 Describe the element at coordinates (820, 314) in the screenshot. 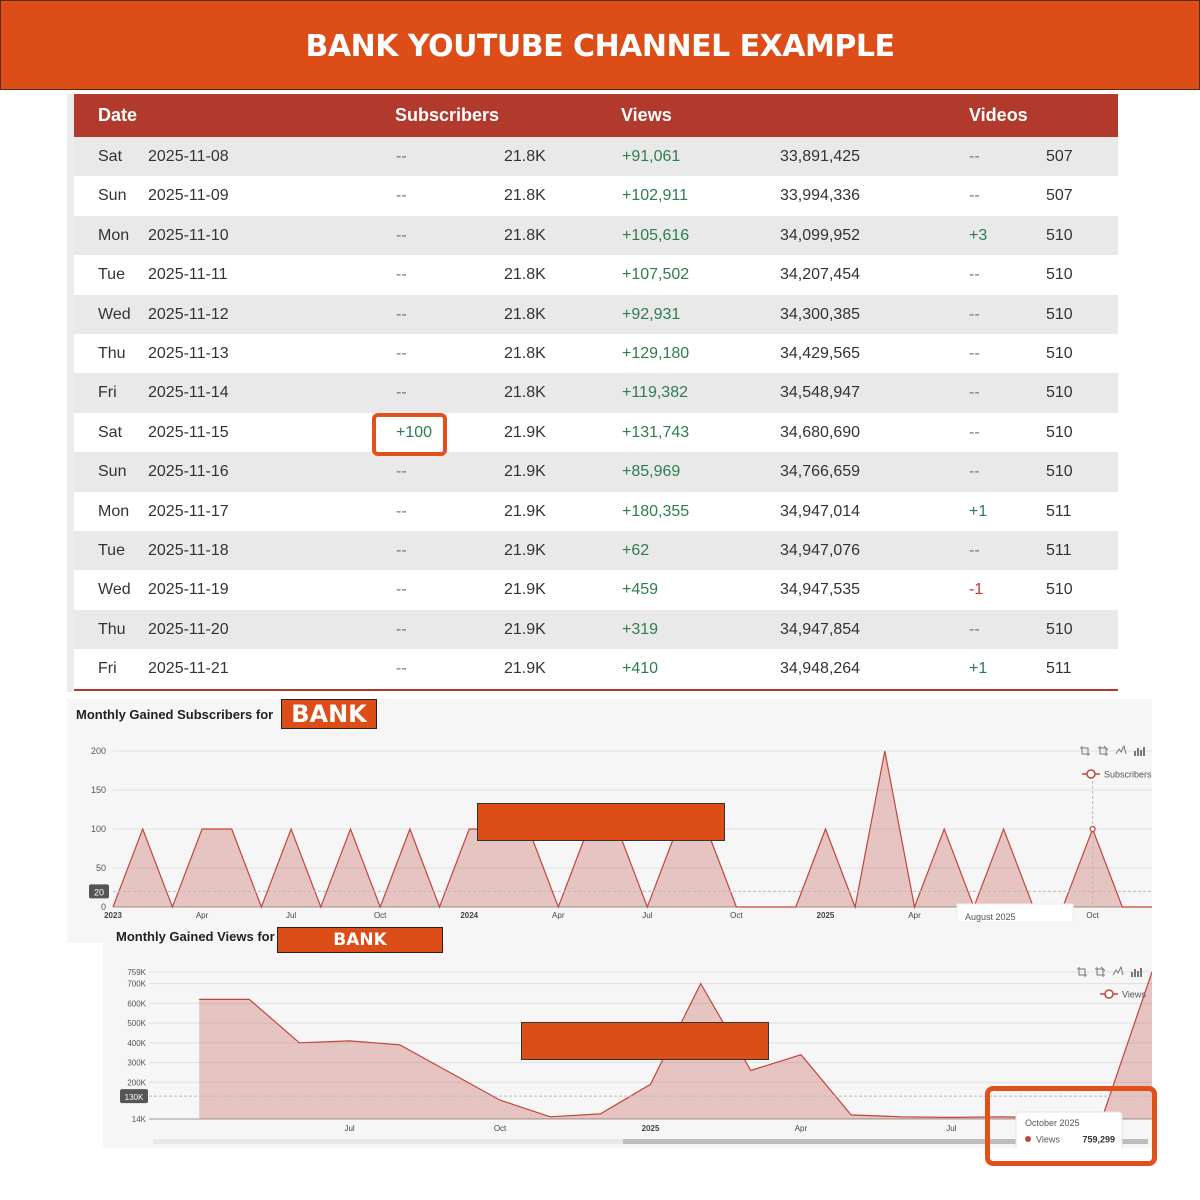

I see `cell-views: 34,300,385` at that location.